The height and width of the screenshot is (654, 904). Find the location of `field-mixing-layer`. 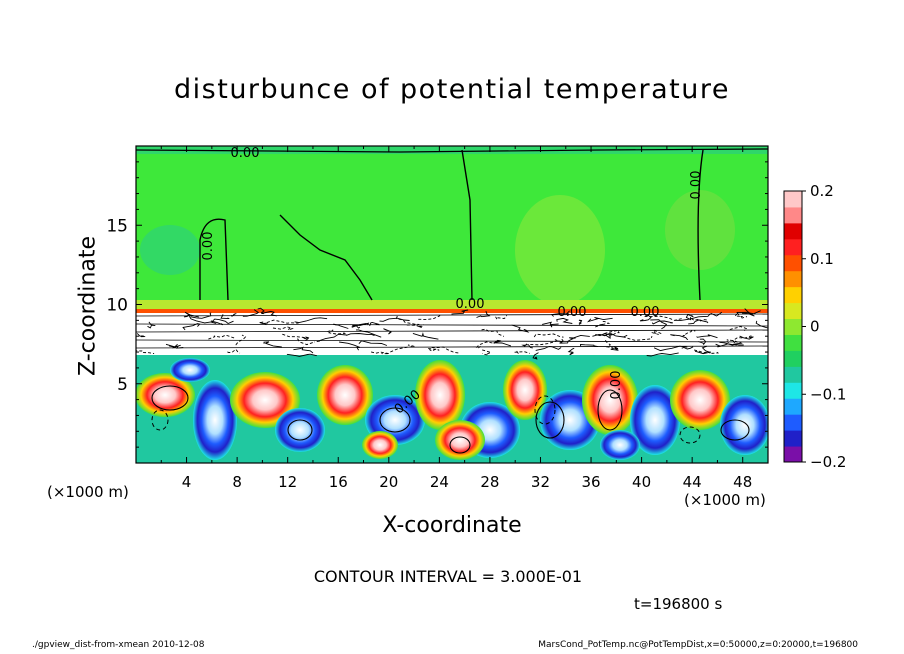

field-mixing-layer is located at coordinates (452, 334).